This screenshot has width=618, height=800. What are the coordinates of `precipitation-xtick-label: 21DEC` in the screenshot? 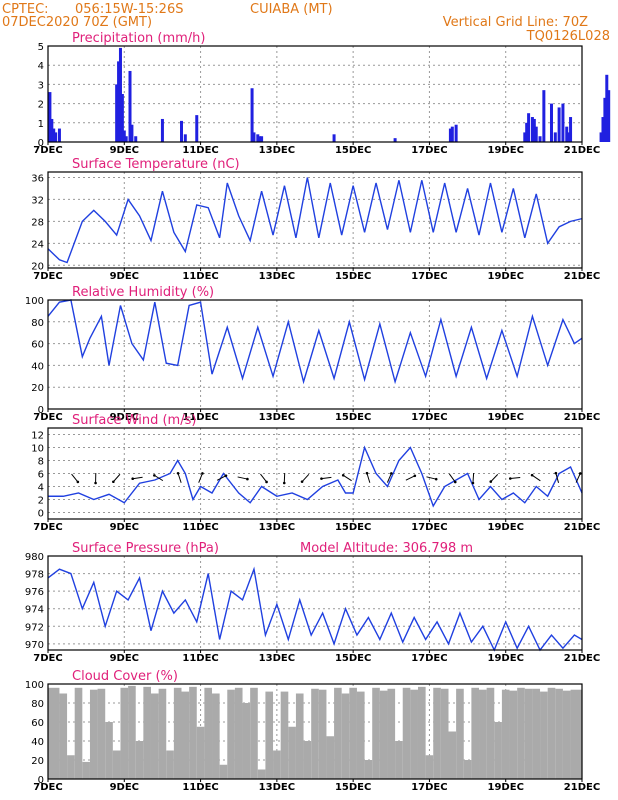 It's located at (582, 150).